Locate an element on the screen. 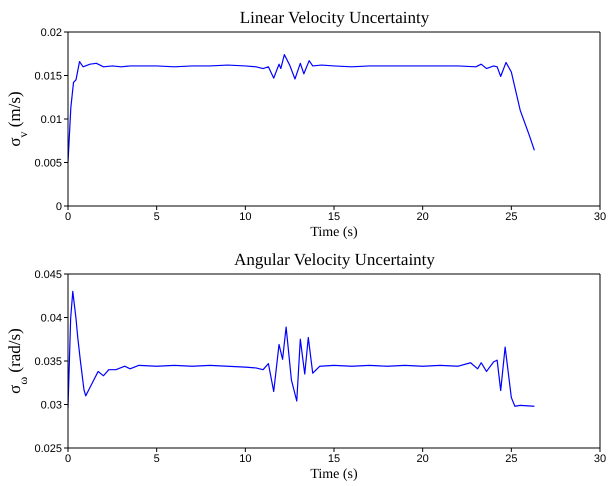 The image size is (610, 486). chart-title: Linear Velocity Uncertainty is located at coordinates (334, 18).